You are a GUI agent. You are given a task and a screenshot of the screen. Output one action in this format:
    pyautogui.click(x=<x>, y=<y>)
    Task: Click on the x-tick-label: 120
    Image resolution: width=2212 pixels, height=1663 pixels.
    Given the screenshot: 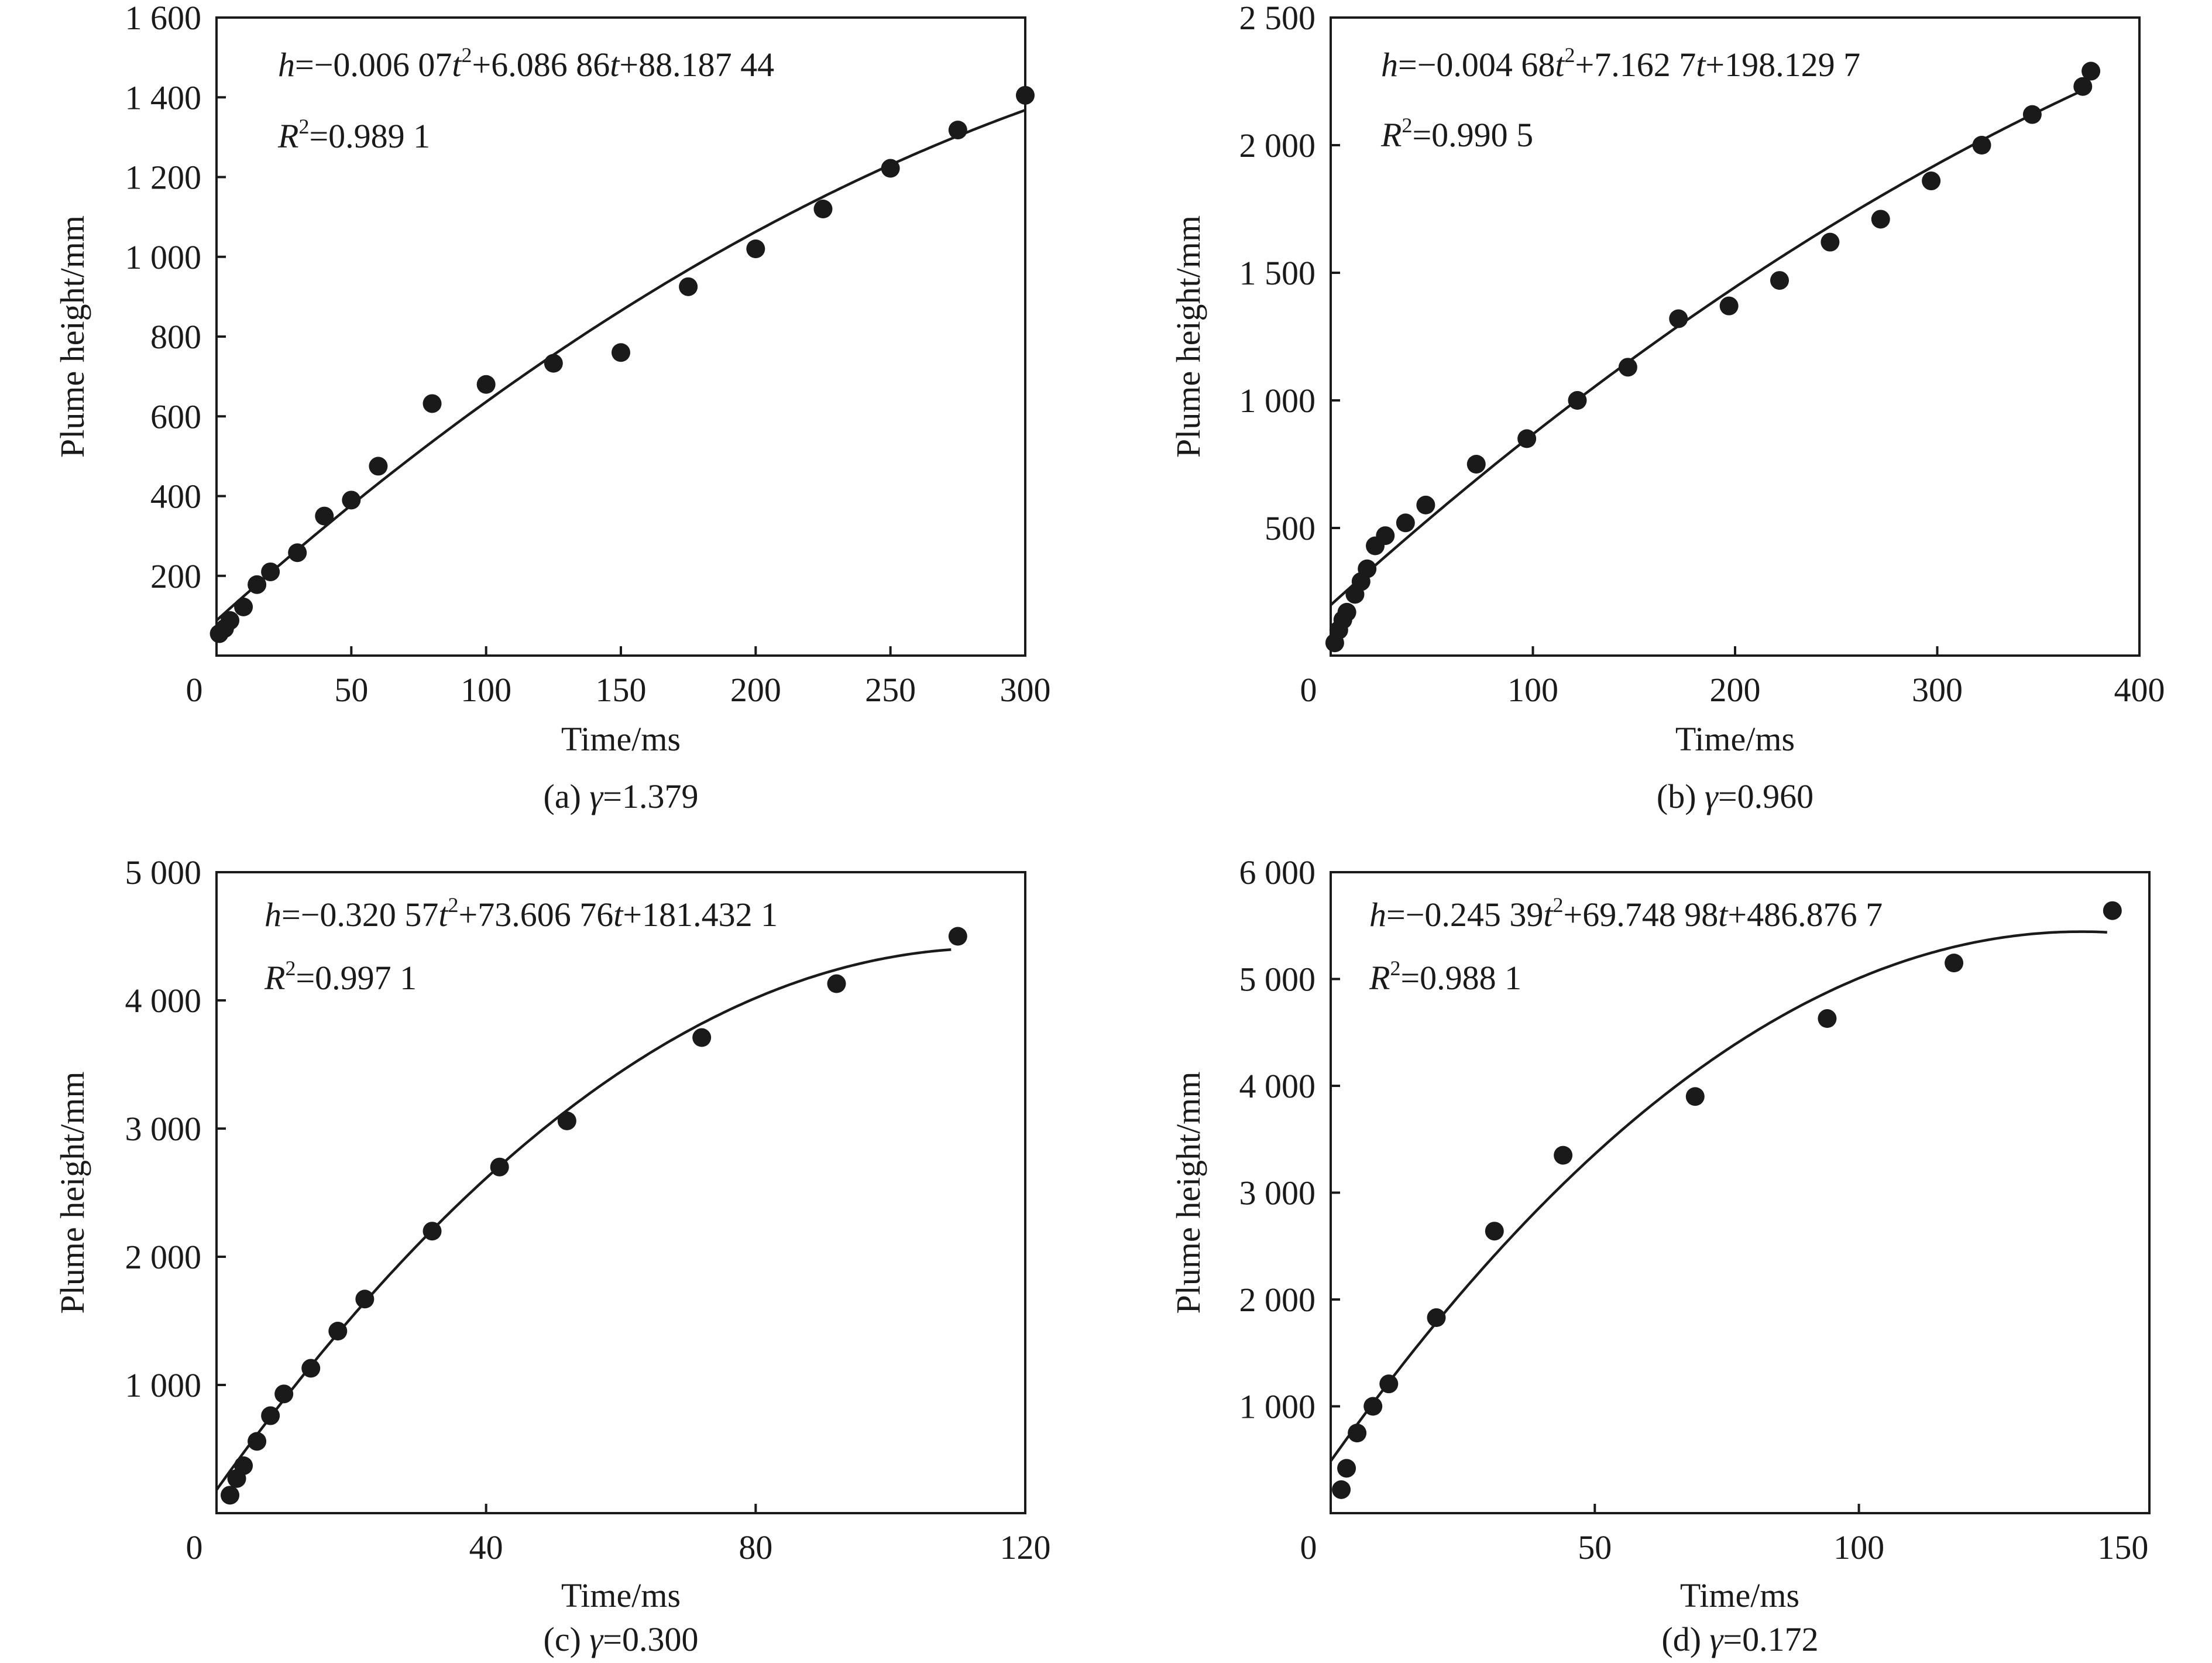 What is the action you would take?
    pyautogui.click(x=1025, y=1547)
    